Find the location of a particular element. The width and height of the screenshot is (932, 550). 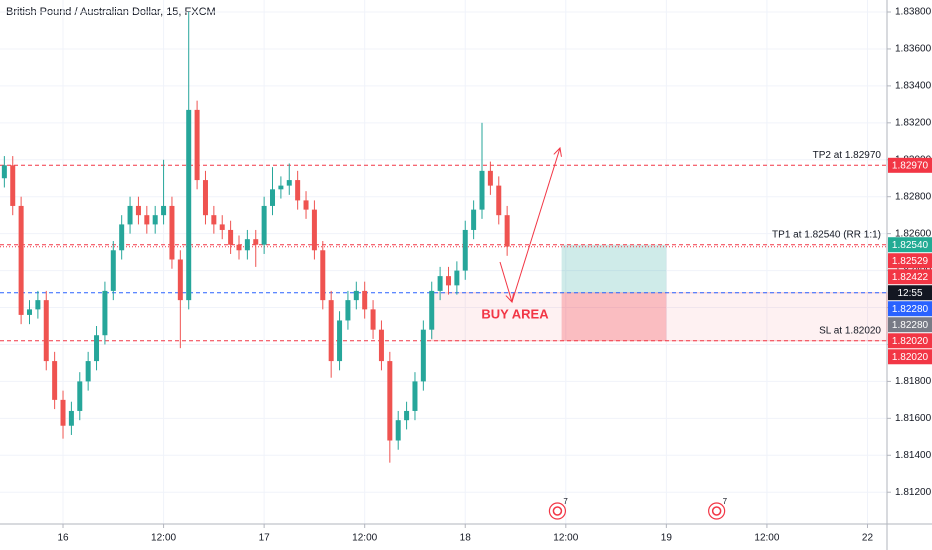

price-tag-label: 1.82422 is located at coordinates (910, 277).